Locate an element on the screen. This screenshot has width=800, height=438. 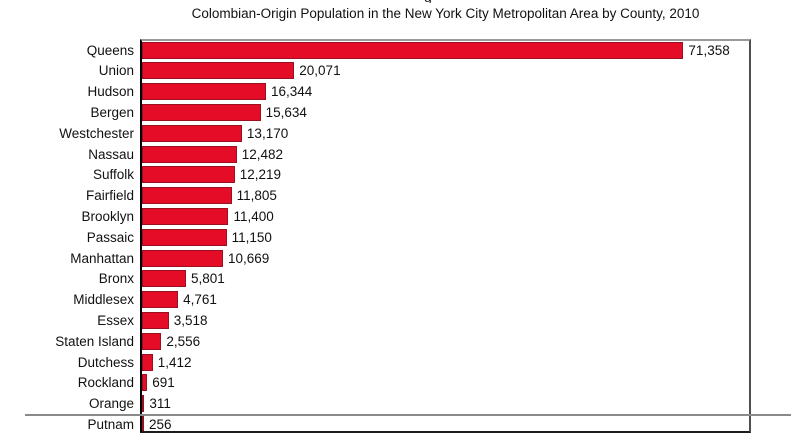
value-label: 12,219 is located at coordinates (260, 175).